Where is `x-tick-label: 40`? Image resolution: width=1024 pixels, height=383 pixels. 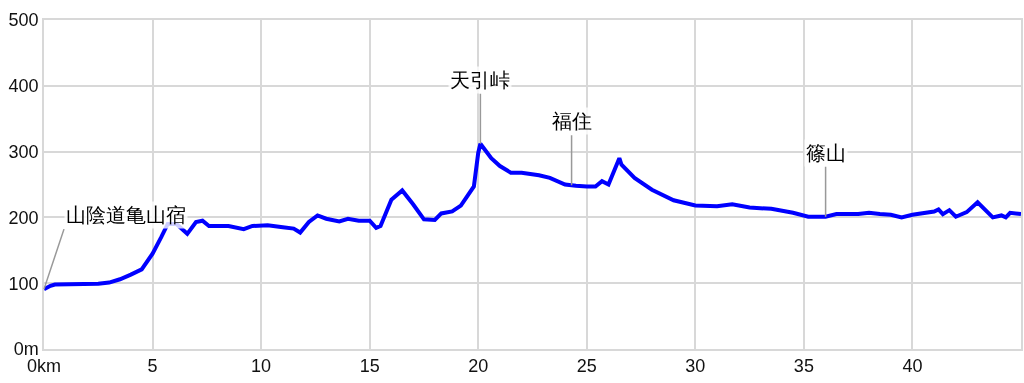
x-tick-label: 40 is located at coordinates (912, 366).